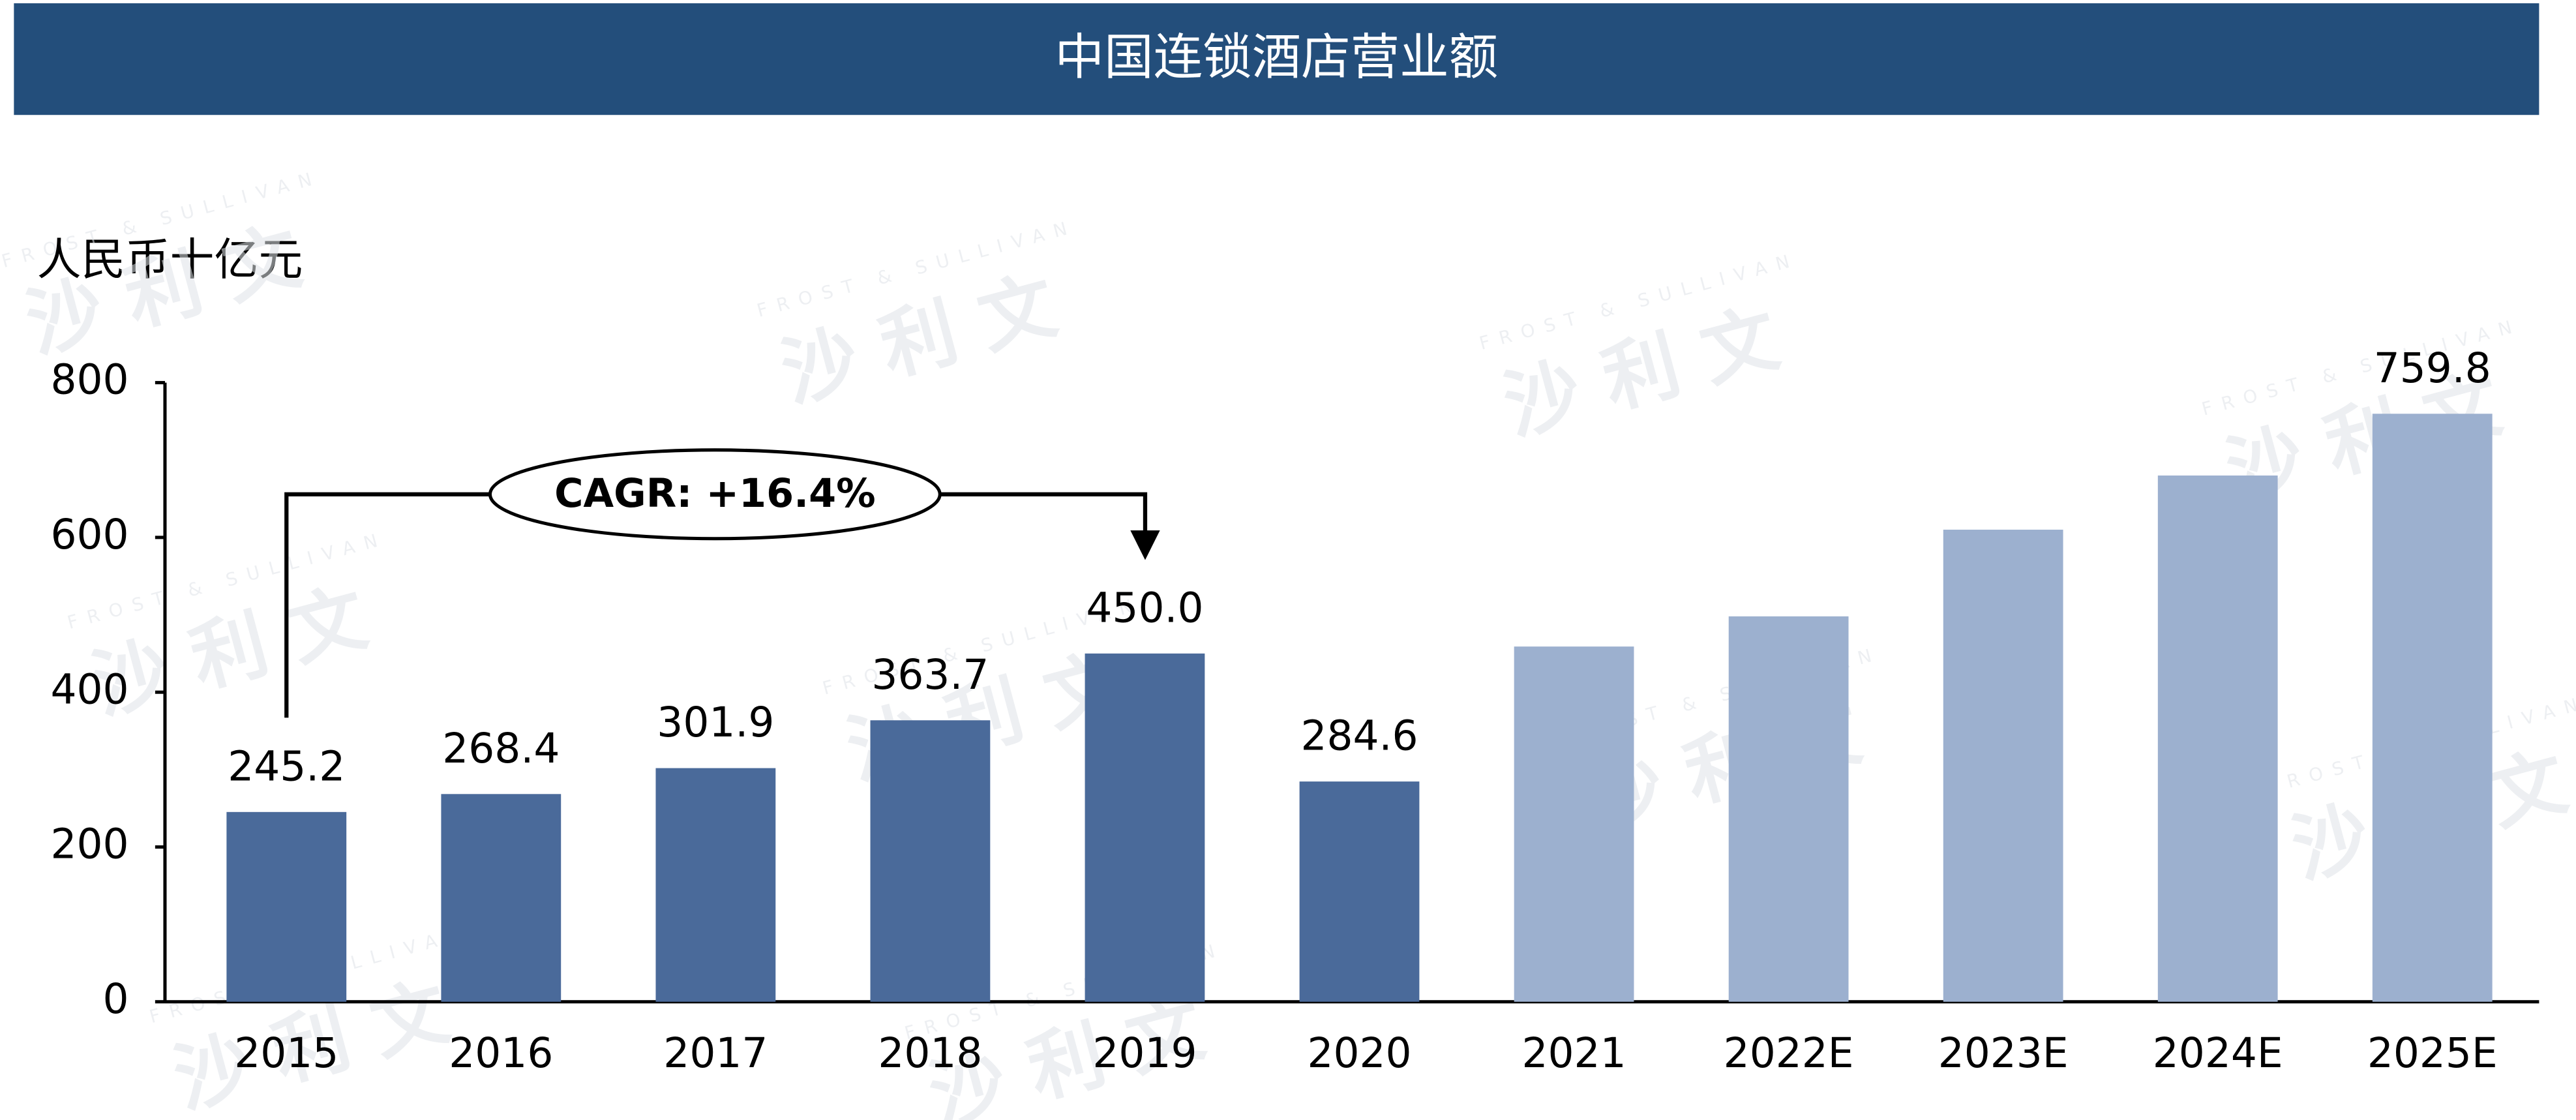  What do you see at coordinates (930, 675) in the screenshot?
I see `value-label: 363.7` at bounding box center [930, 675].